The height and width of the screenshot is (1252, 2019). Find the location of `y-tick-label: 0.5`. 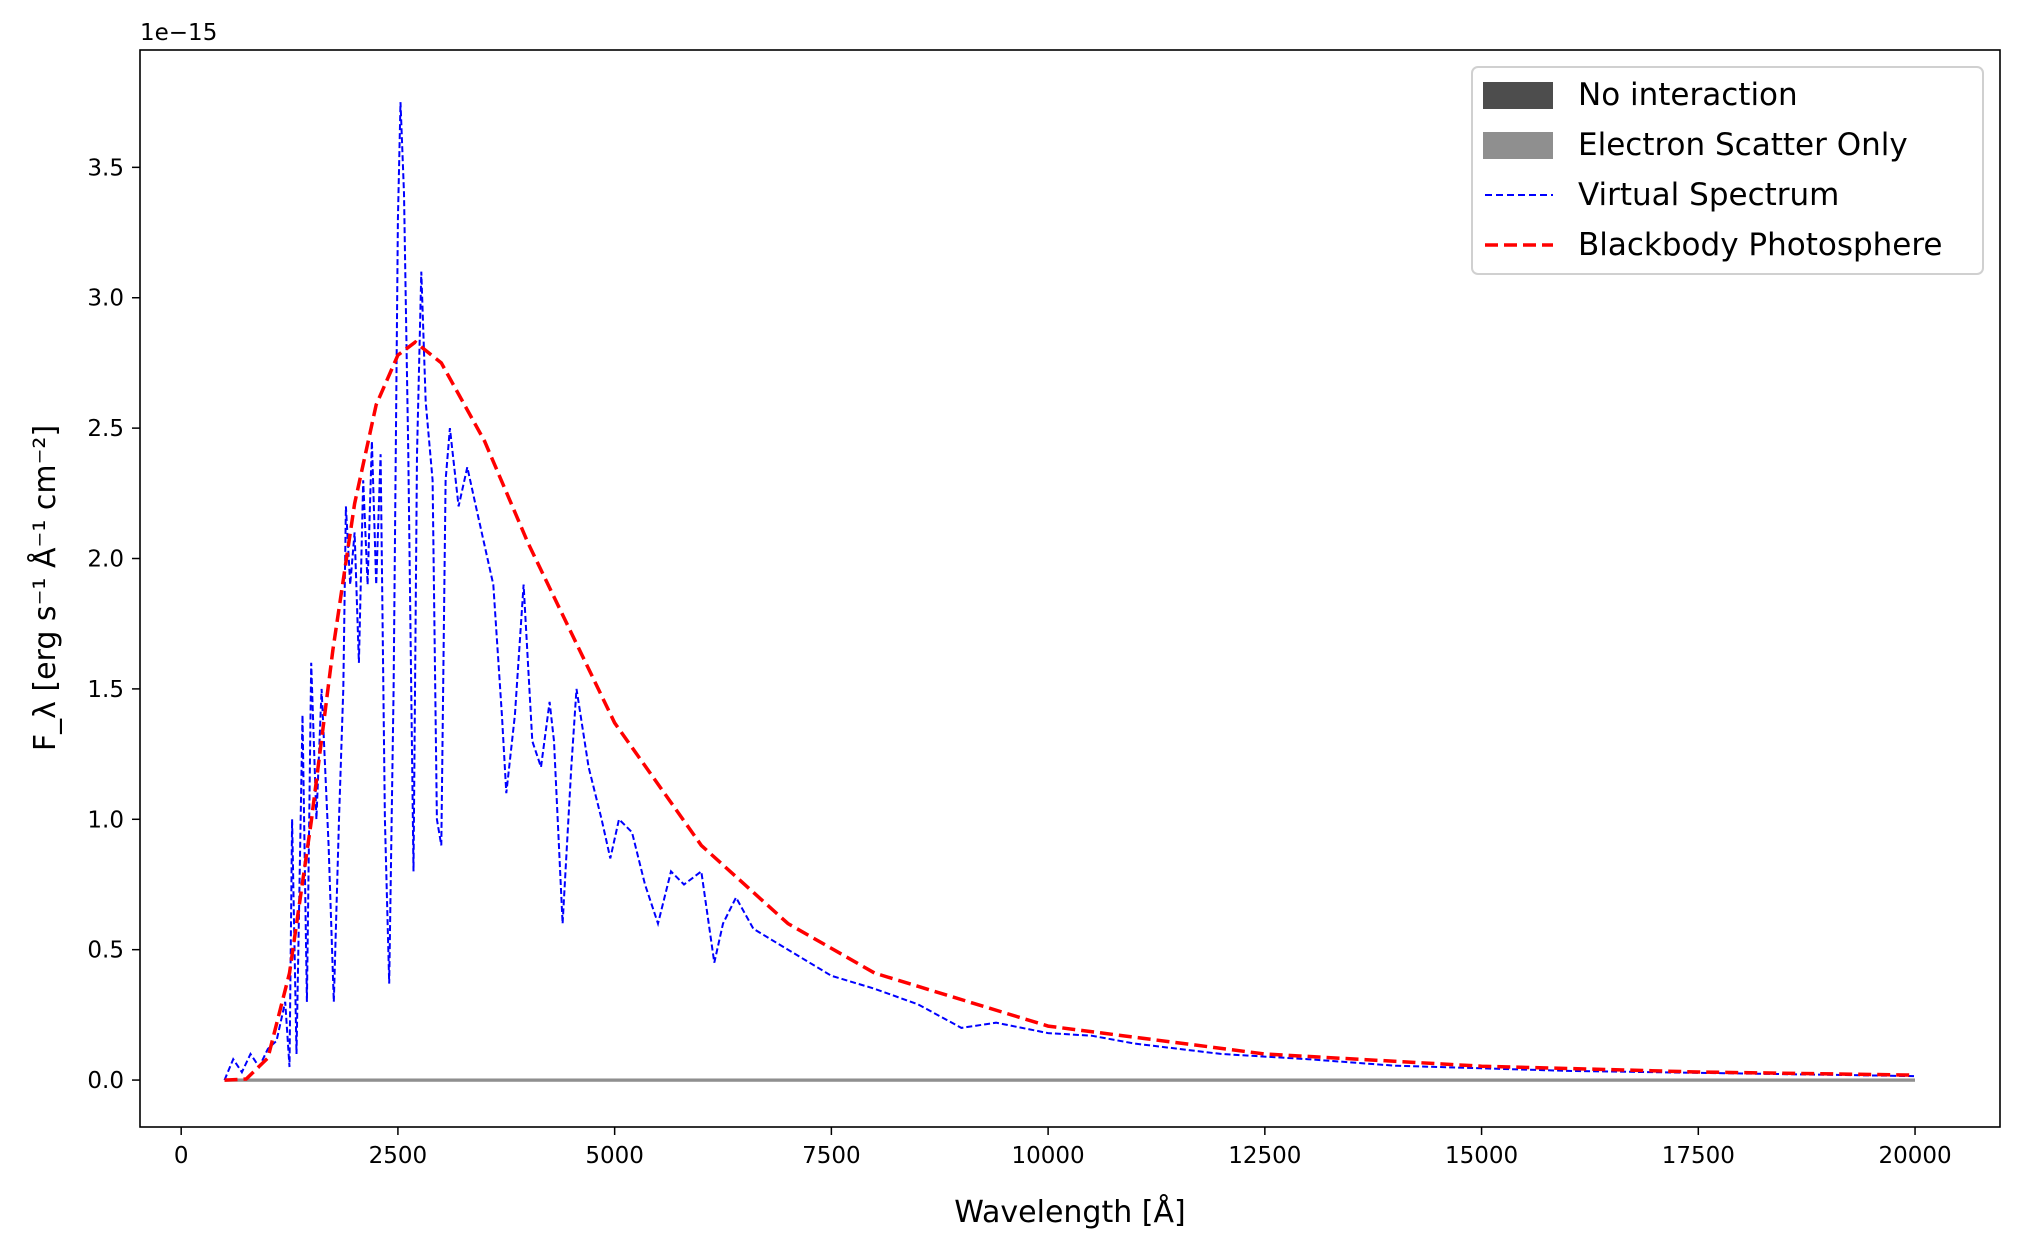

y-tick-label: 0.5 is located at coordinates (105, 951).